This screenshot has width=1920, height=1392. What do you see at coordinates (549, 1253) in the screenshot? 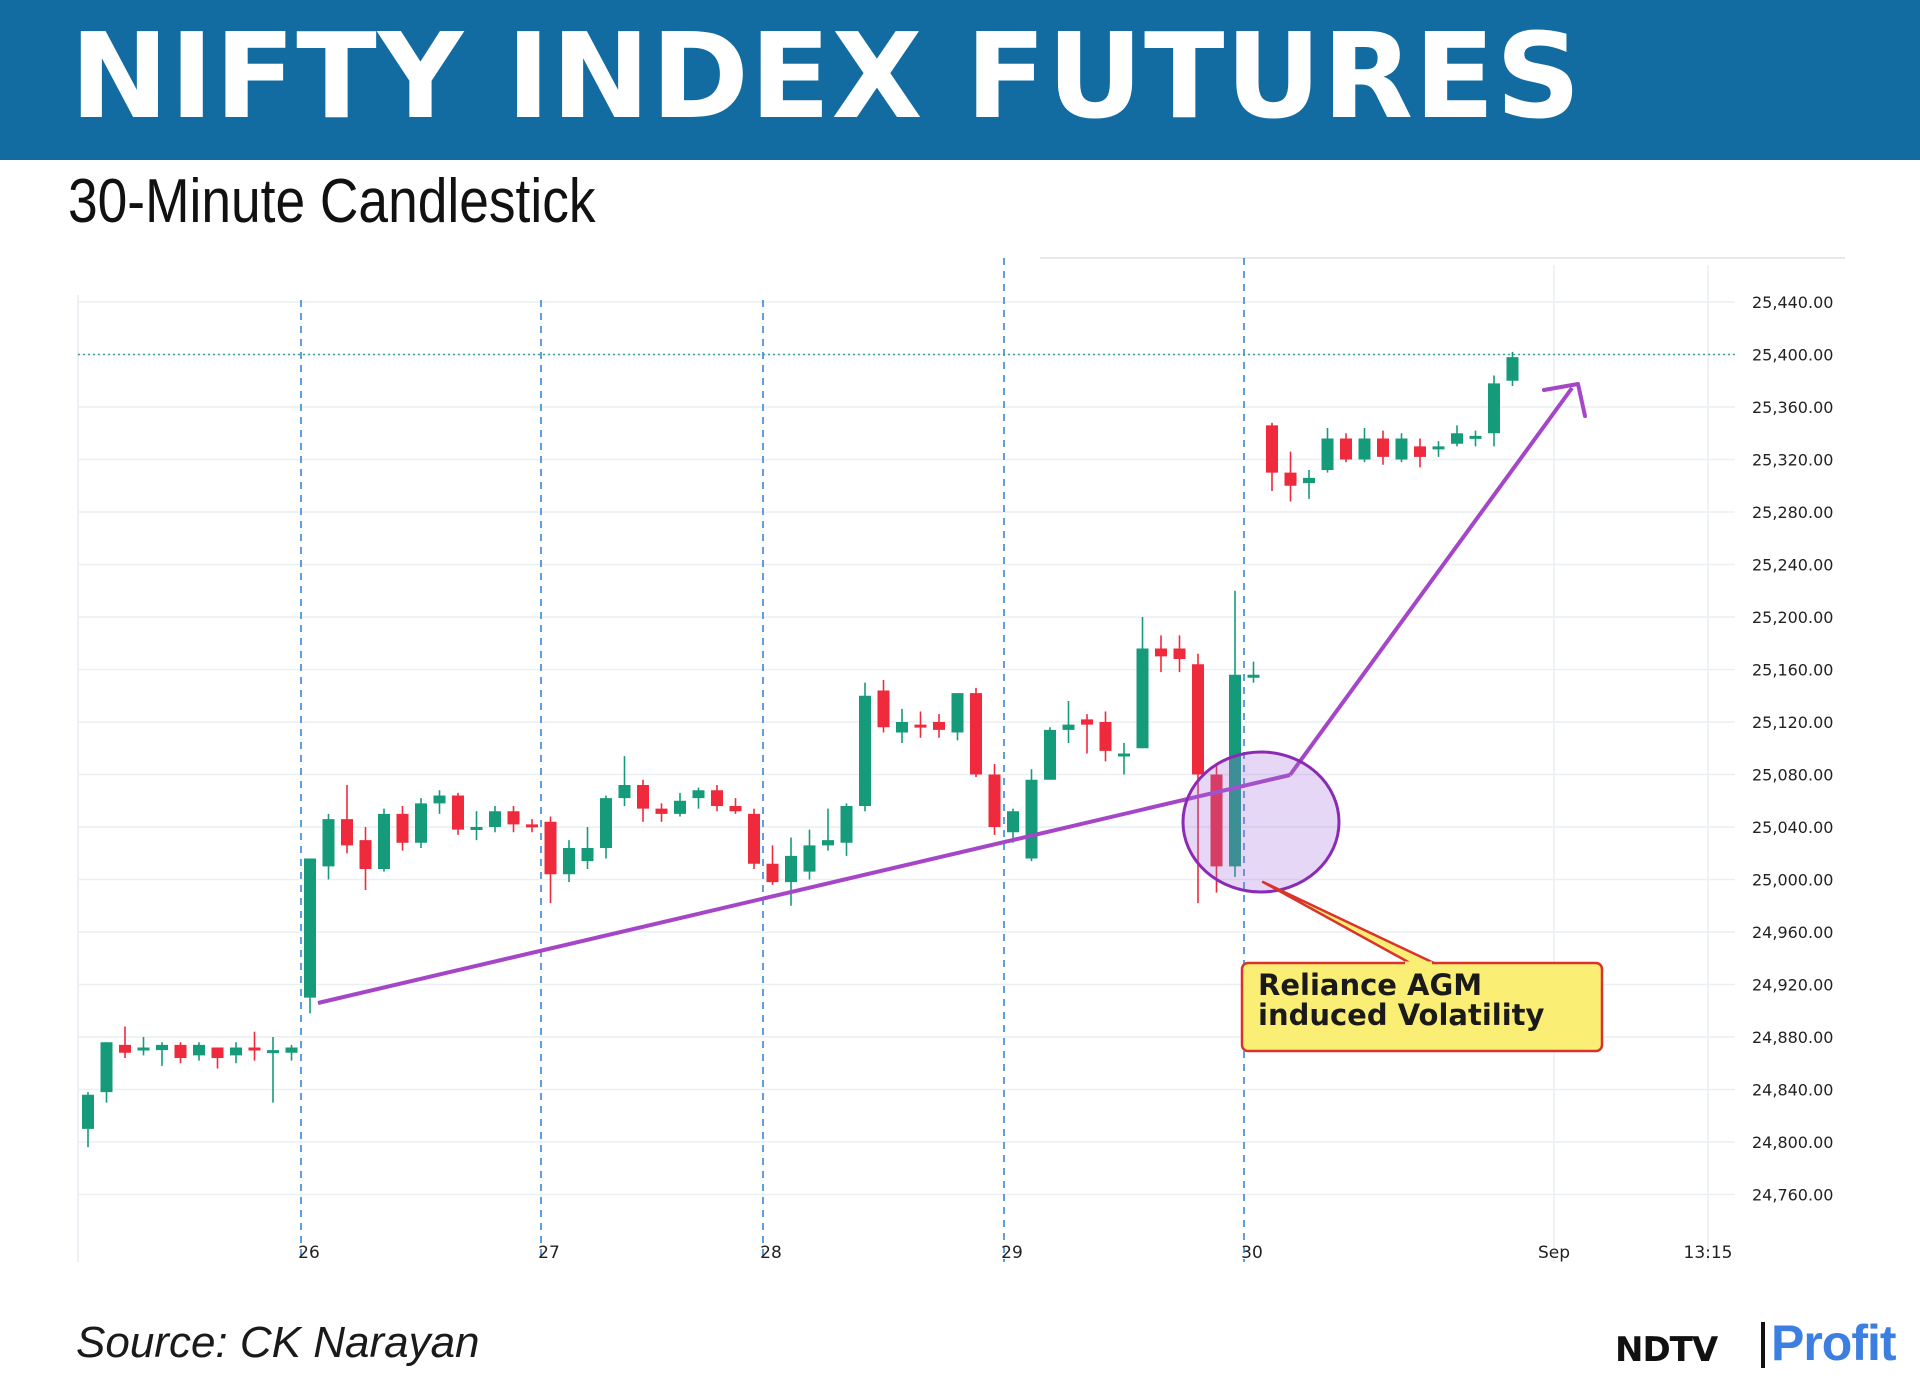
I see `x-tick-label: 27` at bounding box center [549, 1253].